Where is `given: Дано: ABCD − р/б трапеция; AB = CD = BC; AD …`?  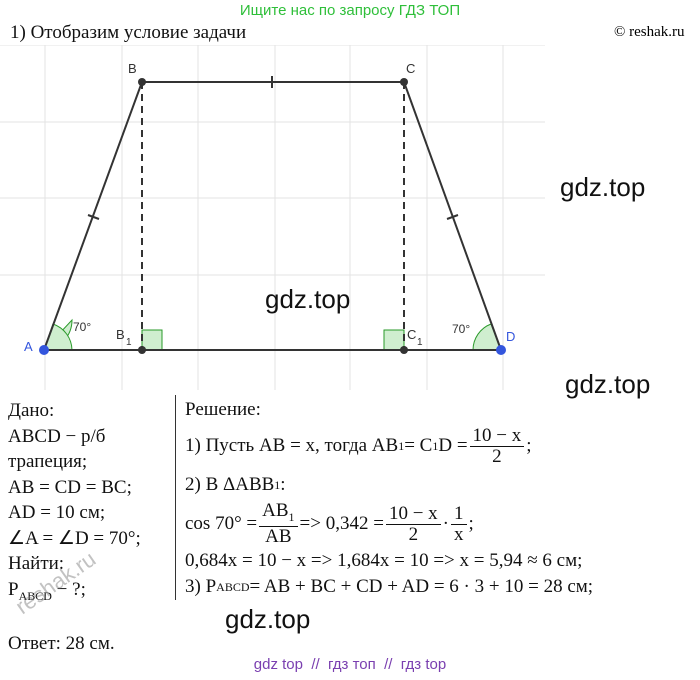
given: Дано: ABCD − р/б трапеция; AB = CD = BC; AD … is located at coordinates (74, 503).